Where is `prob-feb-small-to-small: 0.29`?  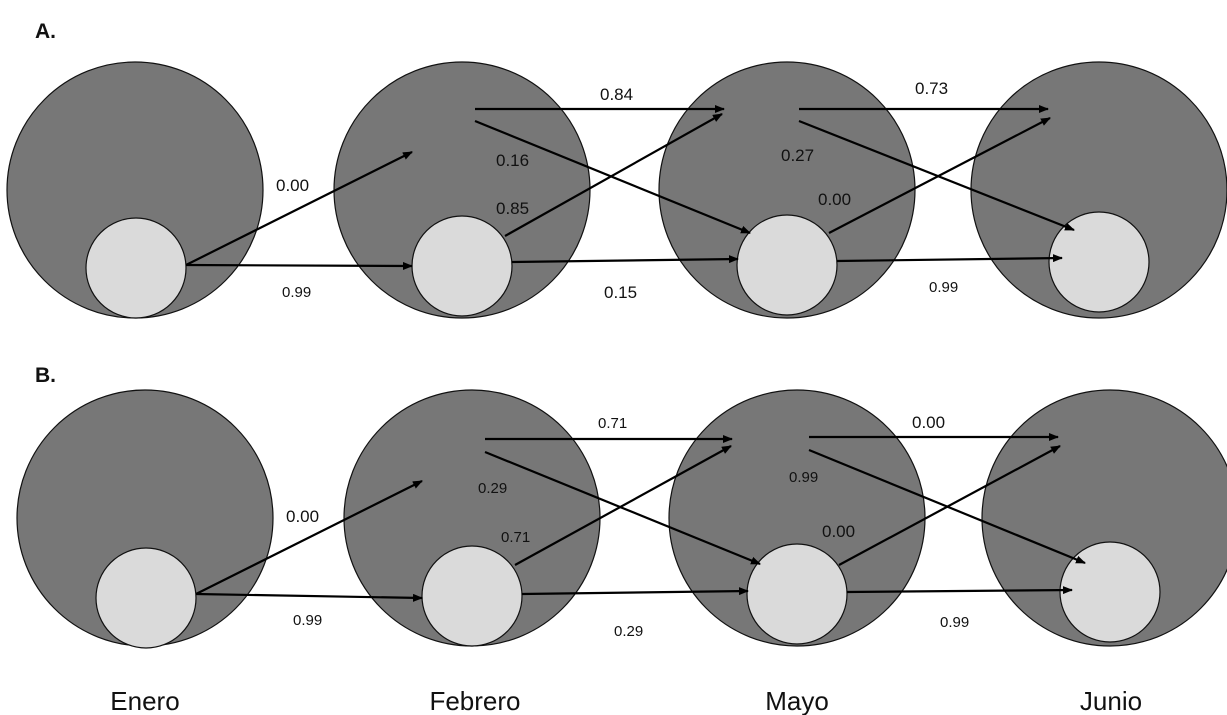
prob-feb-small-to-small: 0.29 is located at coordinates (628, 631).